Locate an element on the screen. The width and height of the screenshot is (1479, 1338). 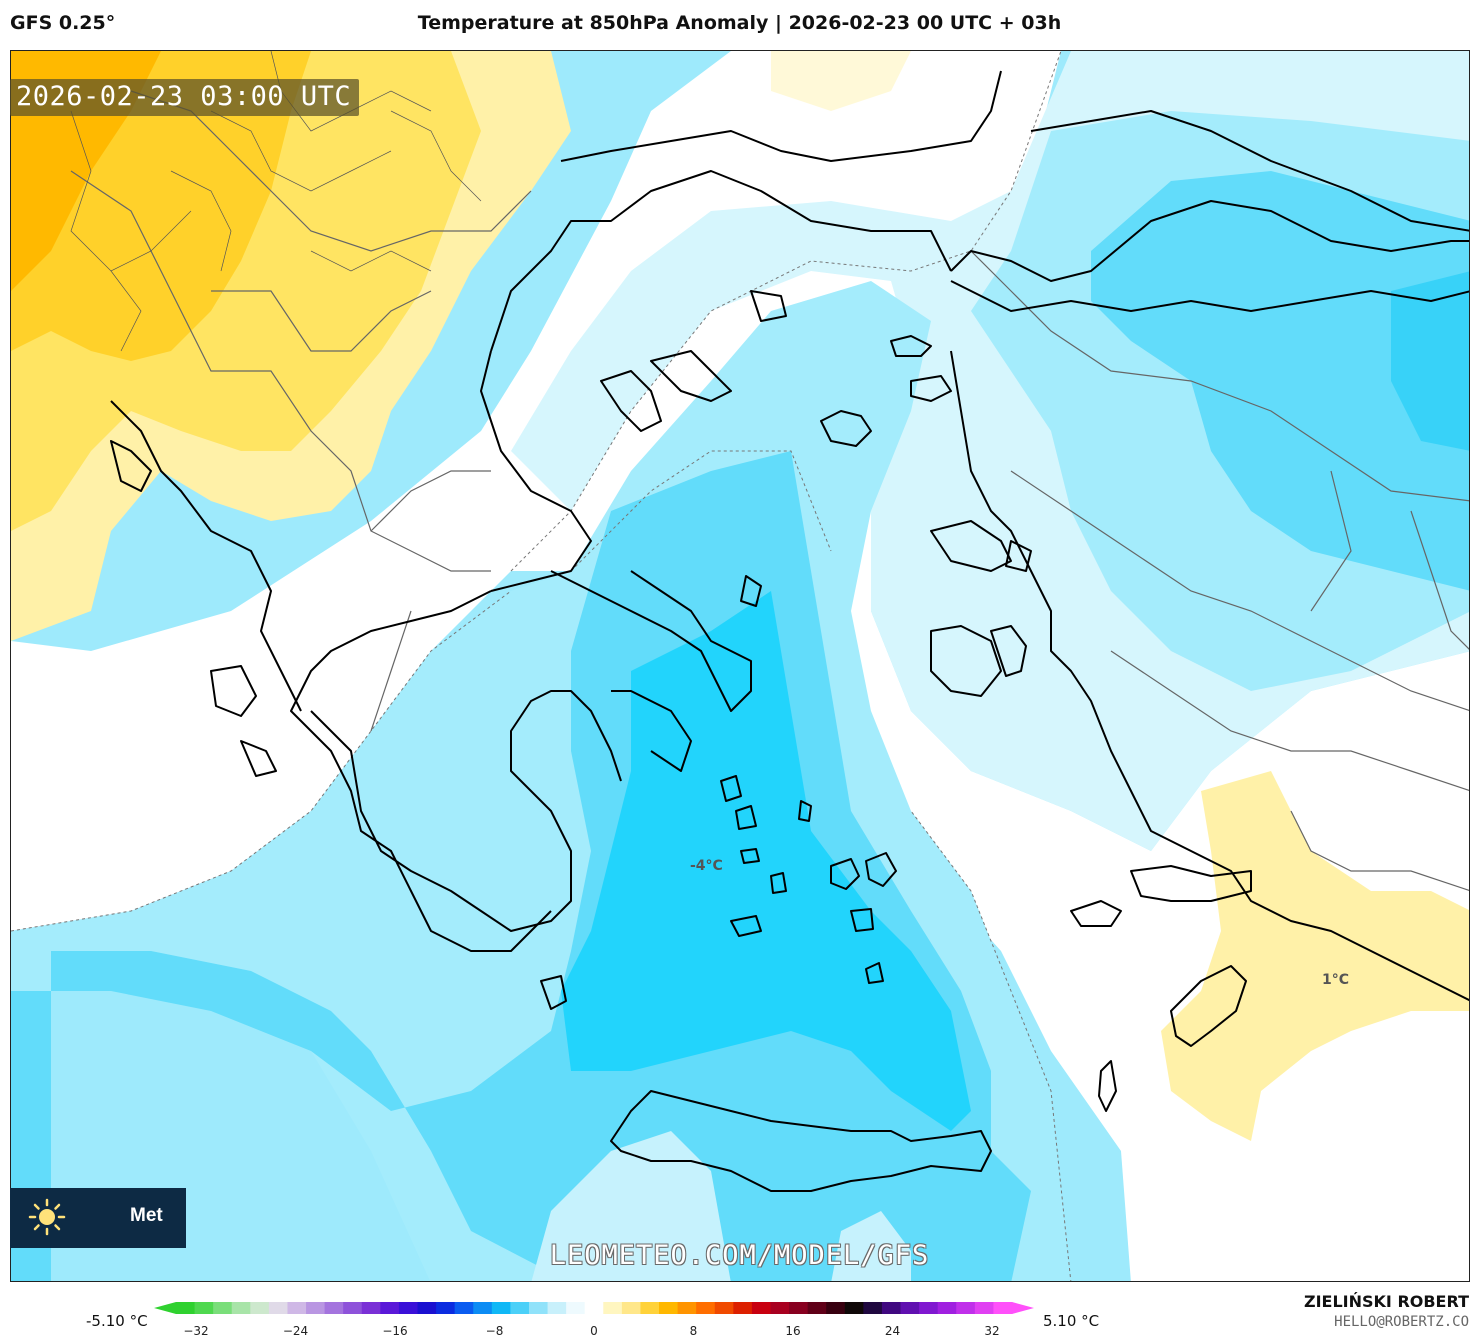
pale-pocket-southeast is located at coordinates (871, 1246).